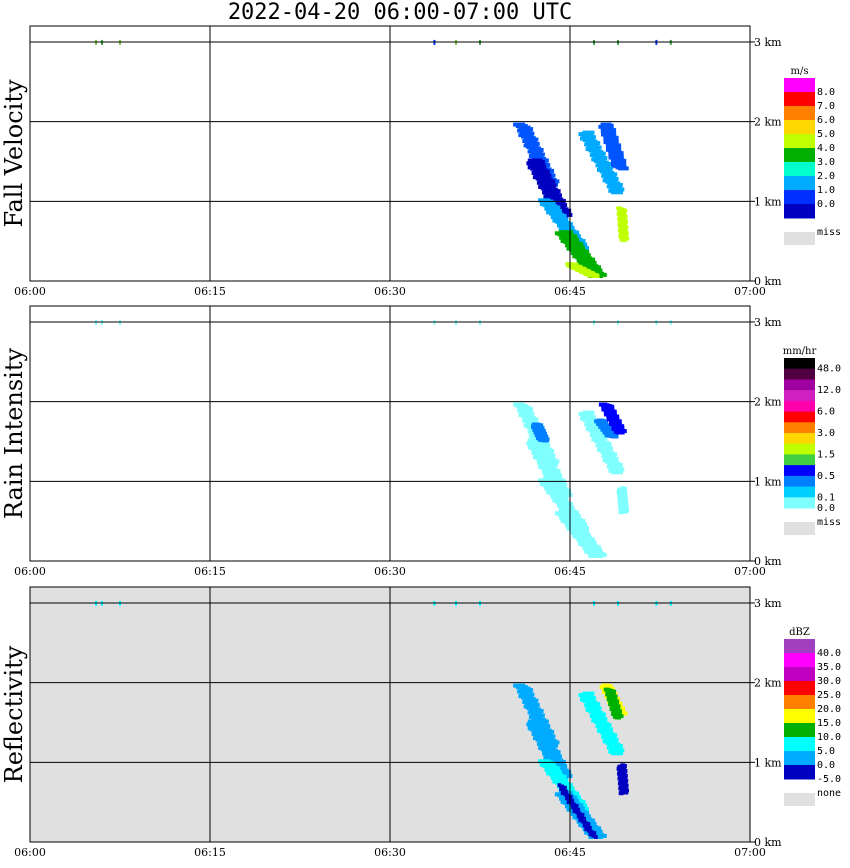  What do you see at coordinates (768, 42) in the screenshot?
I see `y-tick-label: 3 km` at bounding box center [768, 42].